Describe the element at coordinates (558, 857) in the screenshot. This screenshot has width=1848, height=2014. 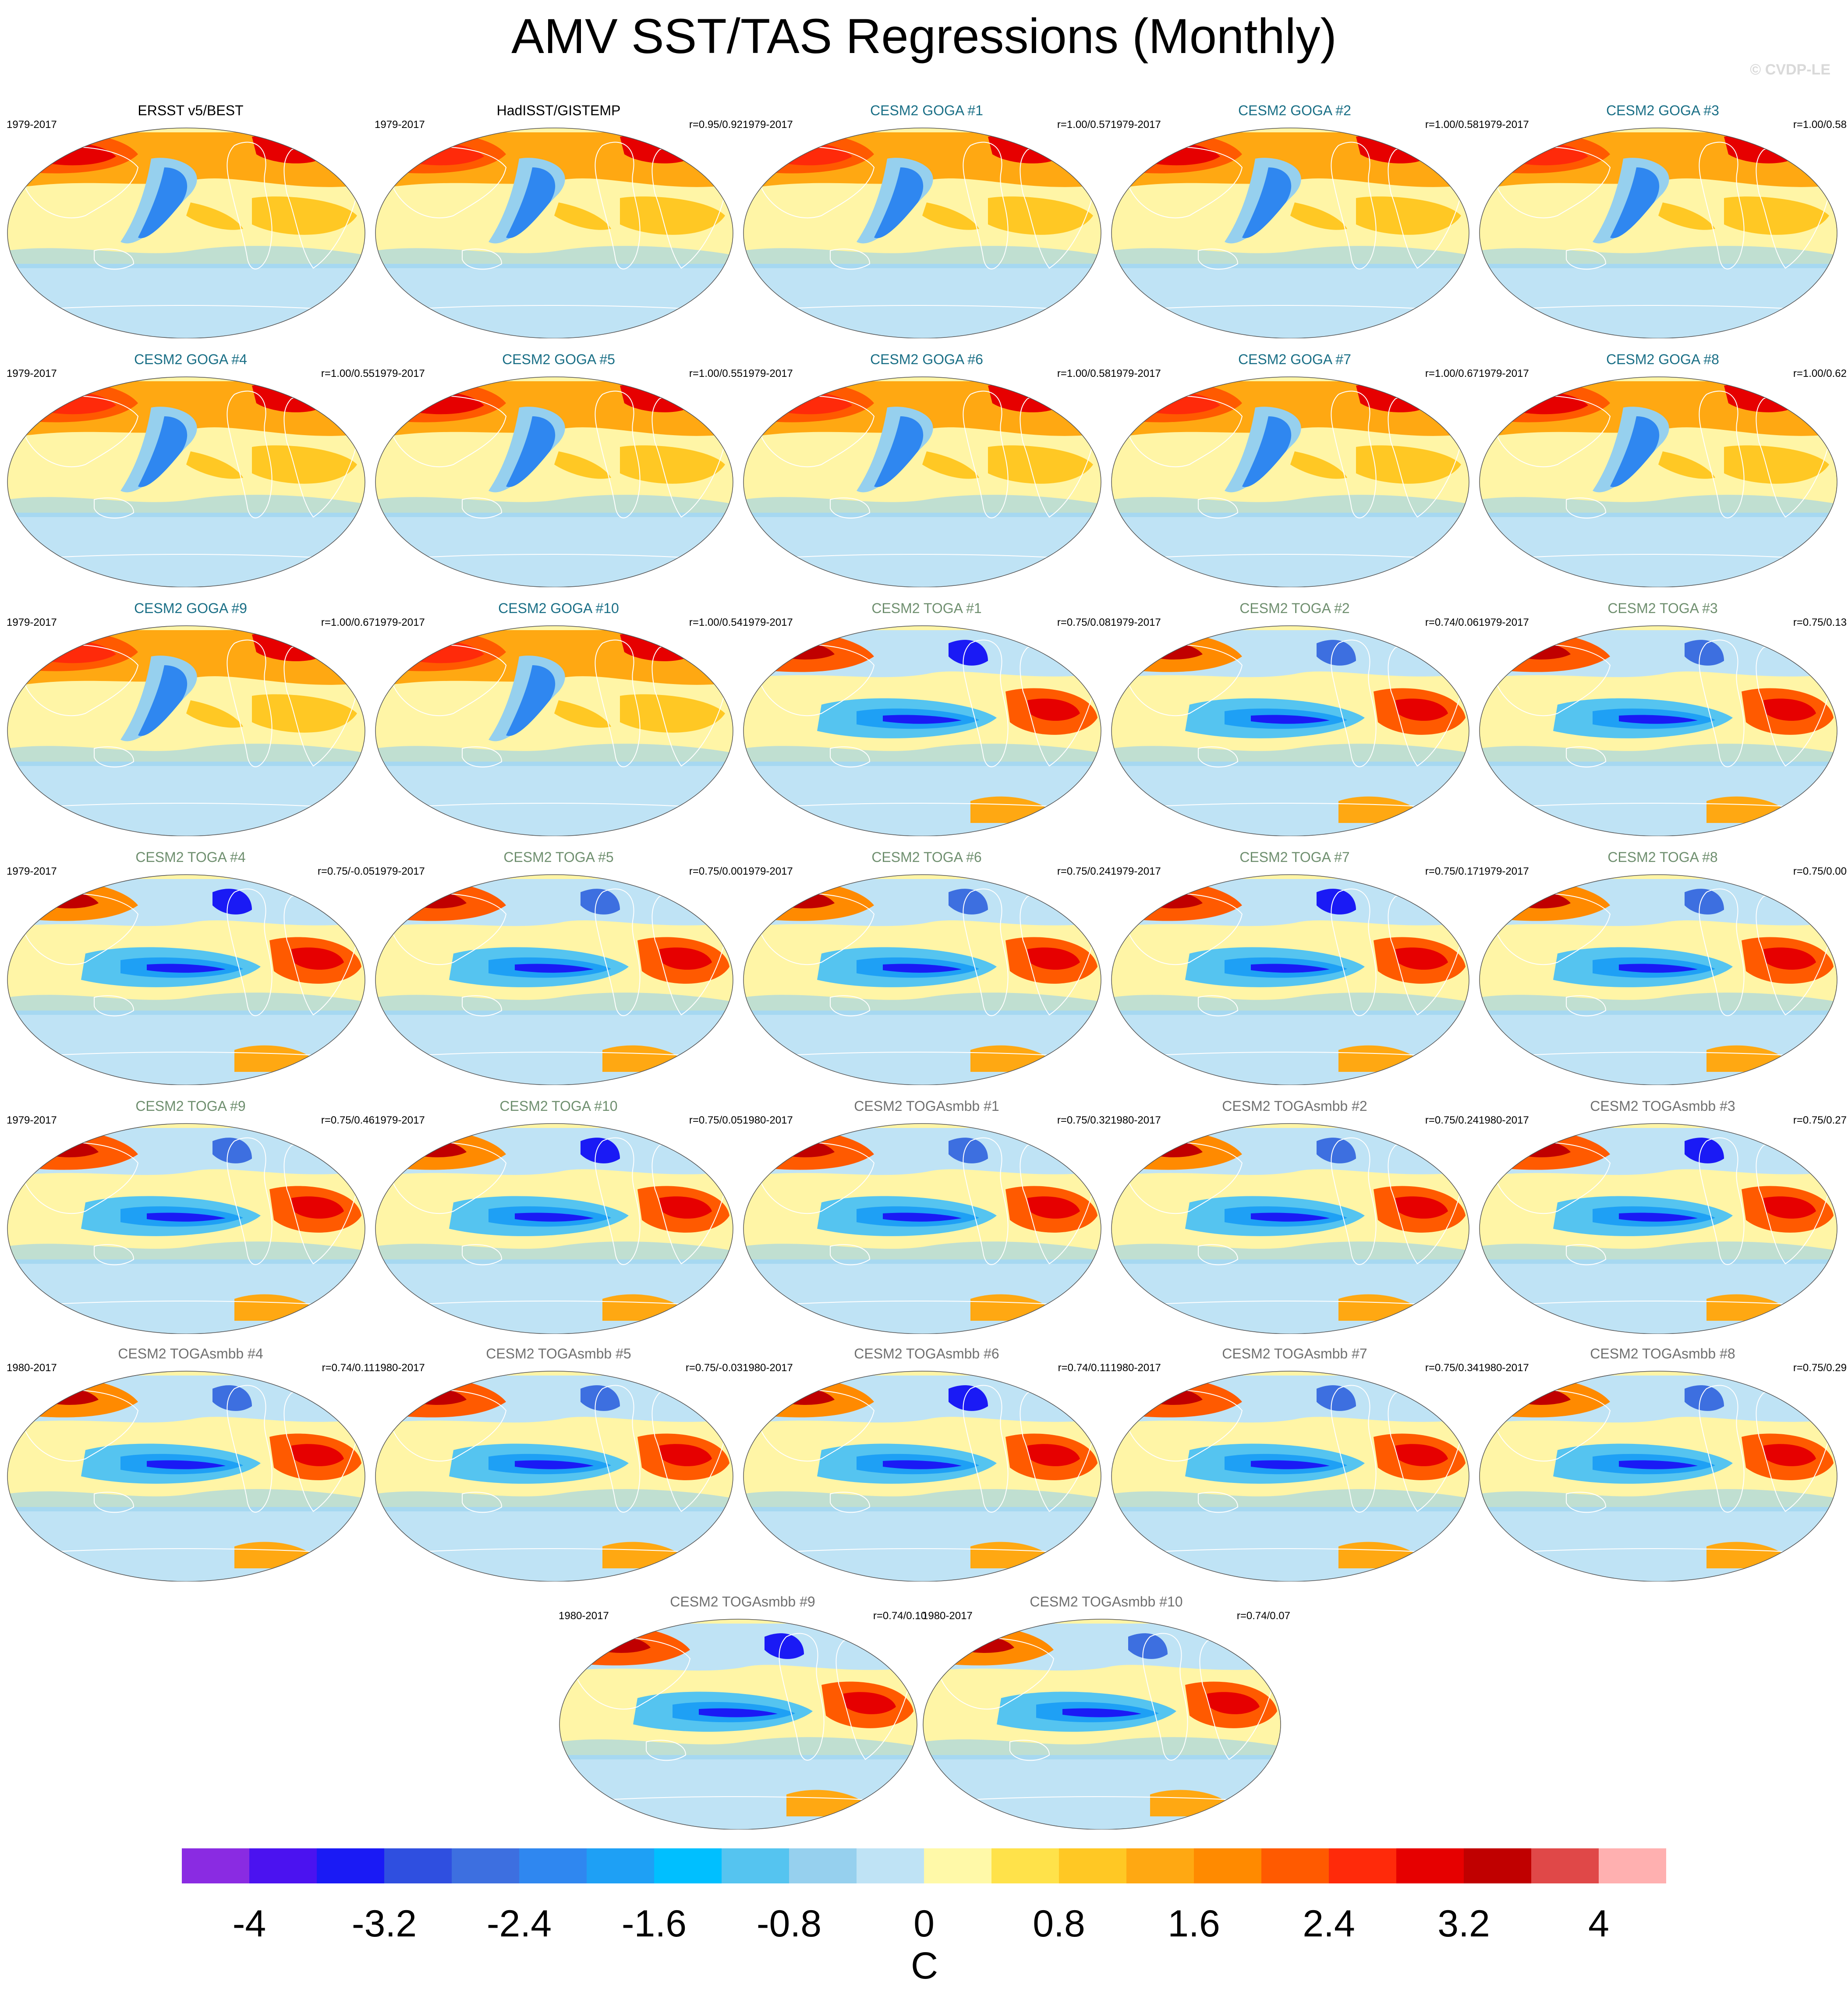
I see `panel-title: CESM2 TOGA #5` at that location.